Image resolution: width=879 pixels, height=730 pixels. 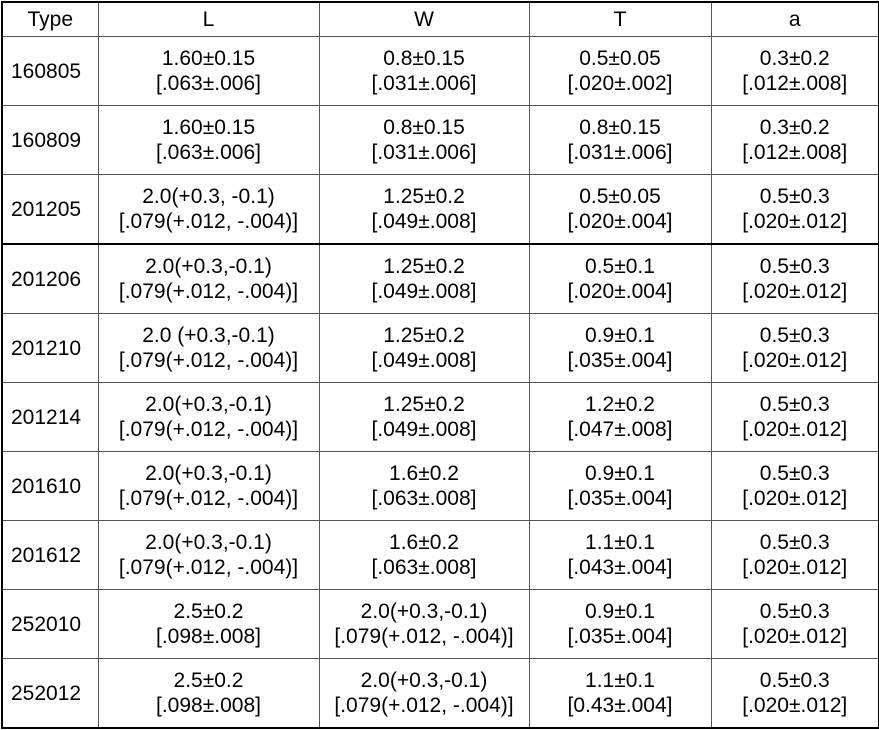 What do you see at coordinates (620, 71) in the screenshot?
I see `value-cell: 0.5±0.05 [.020±.002]` at bounding box center [620, 71].